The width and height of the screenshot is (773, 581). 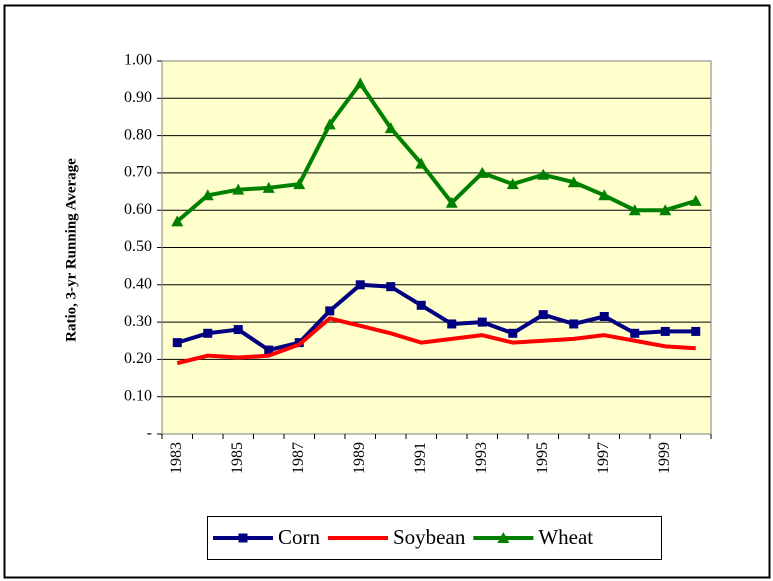 What do you see at coordinates (71, 250) in the screenshot?
I see `y-axis-label: Ratio, 3-yr Running Average` at bounding box center [71, 250].